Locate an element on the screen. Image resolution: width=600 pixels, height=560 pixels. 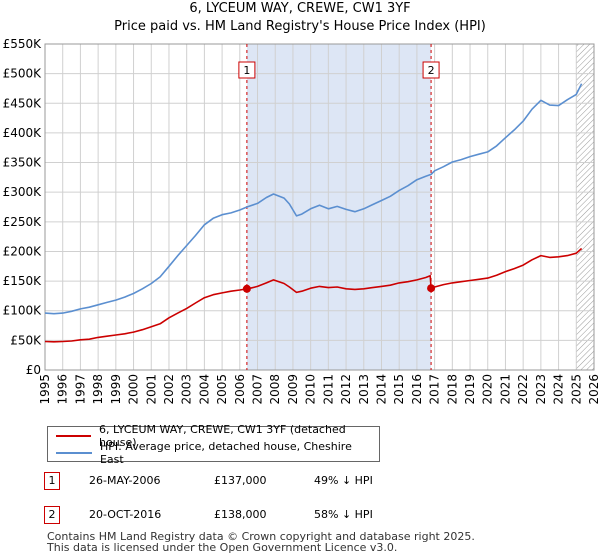
x-tick-label: 2008 is located at coordinates (275, 389).